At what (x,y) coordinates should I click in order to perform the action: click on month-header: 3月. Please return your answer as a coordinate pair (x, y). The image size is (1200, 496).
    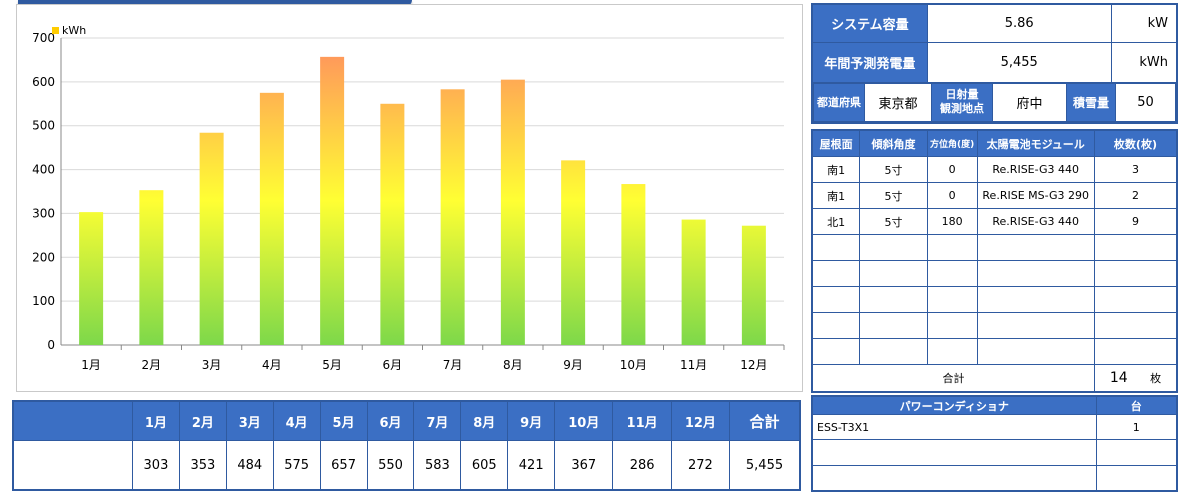
    Looking at the image, I should click on (249, 421).